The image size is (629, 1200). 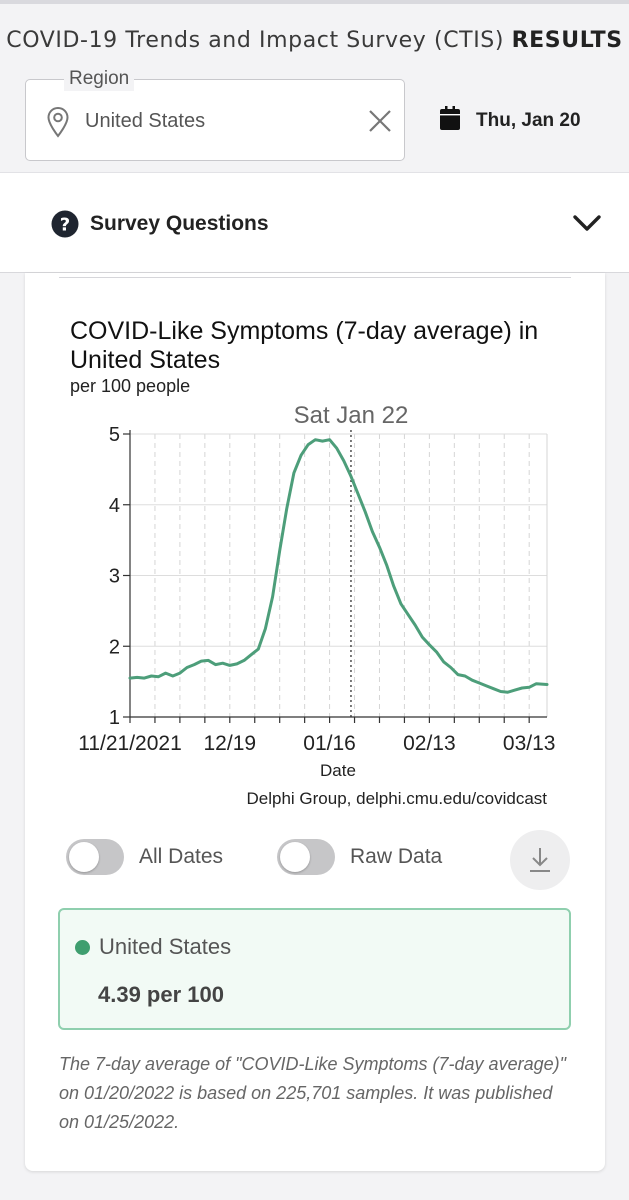 What do you see at coordinates (450, 121) in the screenshot?
I see `calendar-icon` at bounding box center [450, 121].